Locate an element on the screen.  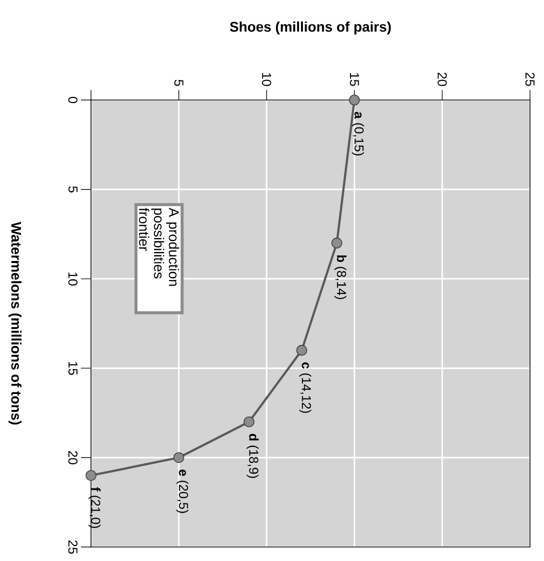
x-tick-label: 15 is located at coordinates (354, 79).